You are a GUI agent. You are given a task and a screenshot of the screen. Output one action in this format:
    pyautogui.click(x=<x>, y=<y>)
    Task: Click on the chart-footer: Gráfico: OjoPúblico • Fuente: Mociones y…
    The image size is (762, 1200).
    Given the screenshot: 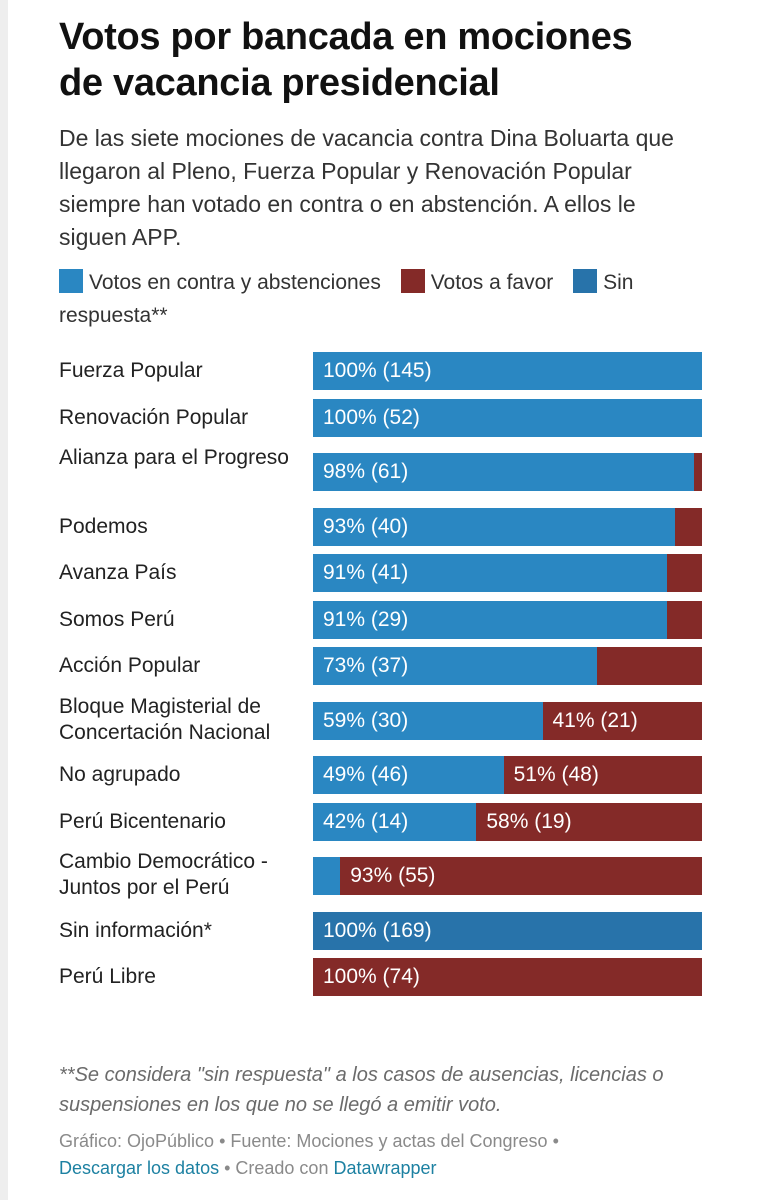 What is the action you would take?
    pyautogui.click(x=384, y=1155)
    